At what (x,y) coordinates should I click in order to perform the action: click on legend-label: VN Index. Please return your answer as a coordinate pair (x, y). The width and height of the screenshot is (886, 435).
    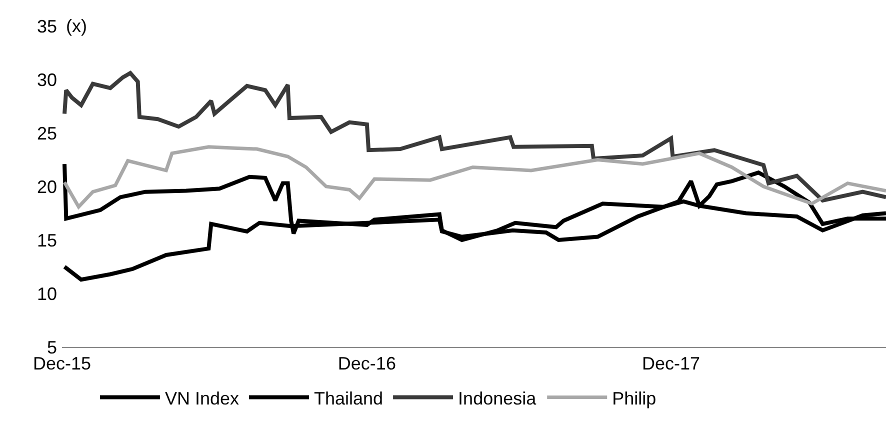
    Looking at the image, I should click on (202, 398).